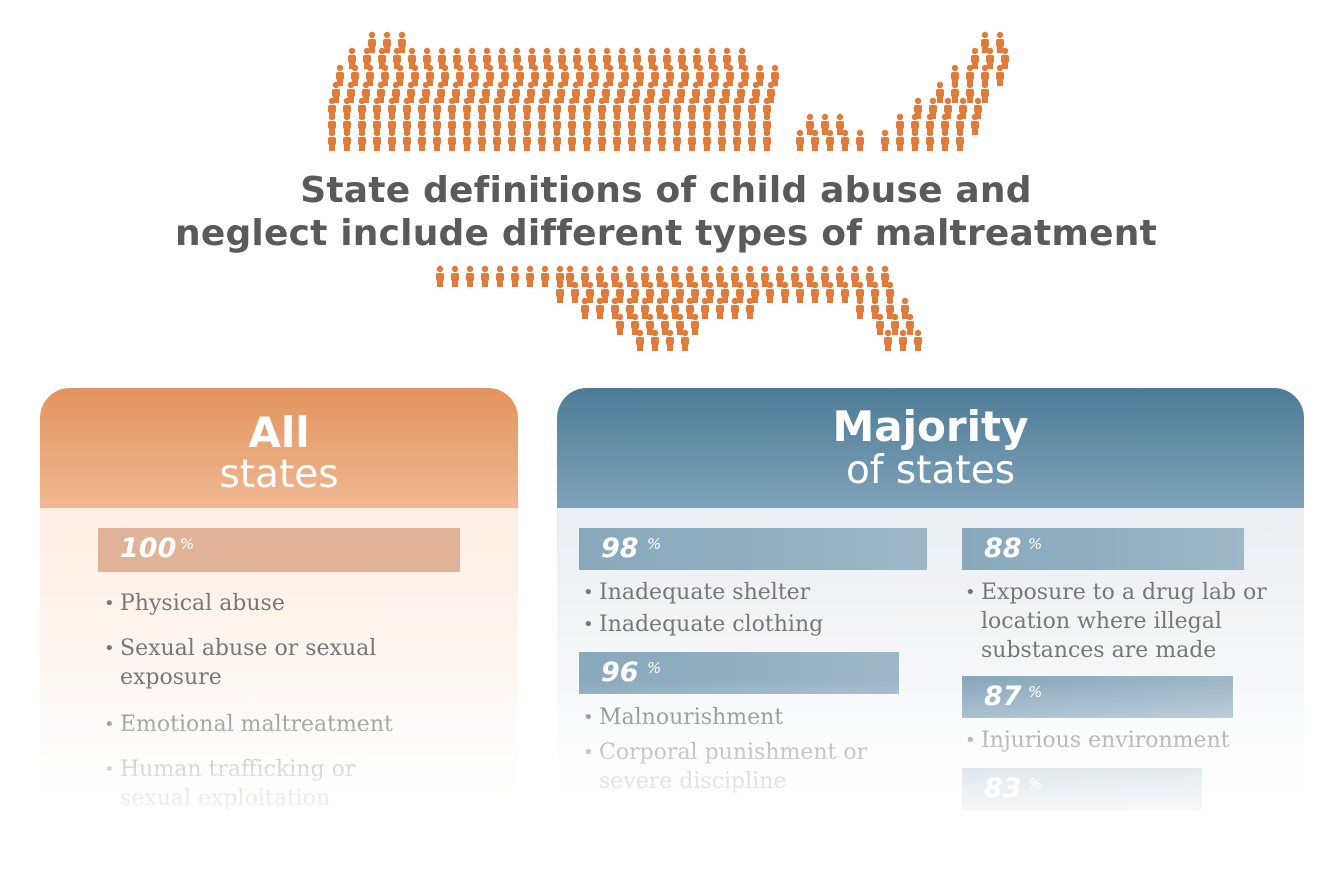 This screenshot has height=888, width=1332. What do you see at coordinates (1003, 548) in the screenshot?
I see `percent-value: 88` at bounding box center [1003, 548].